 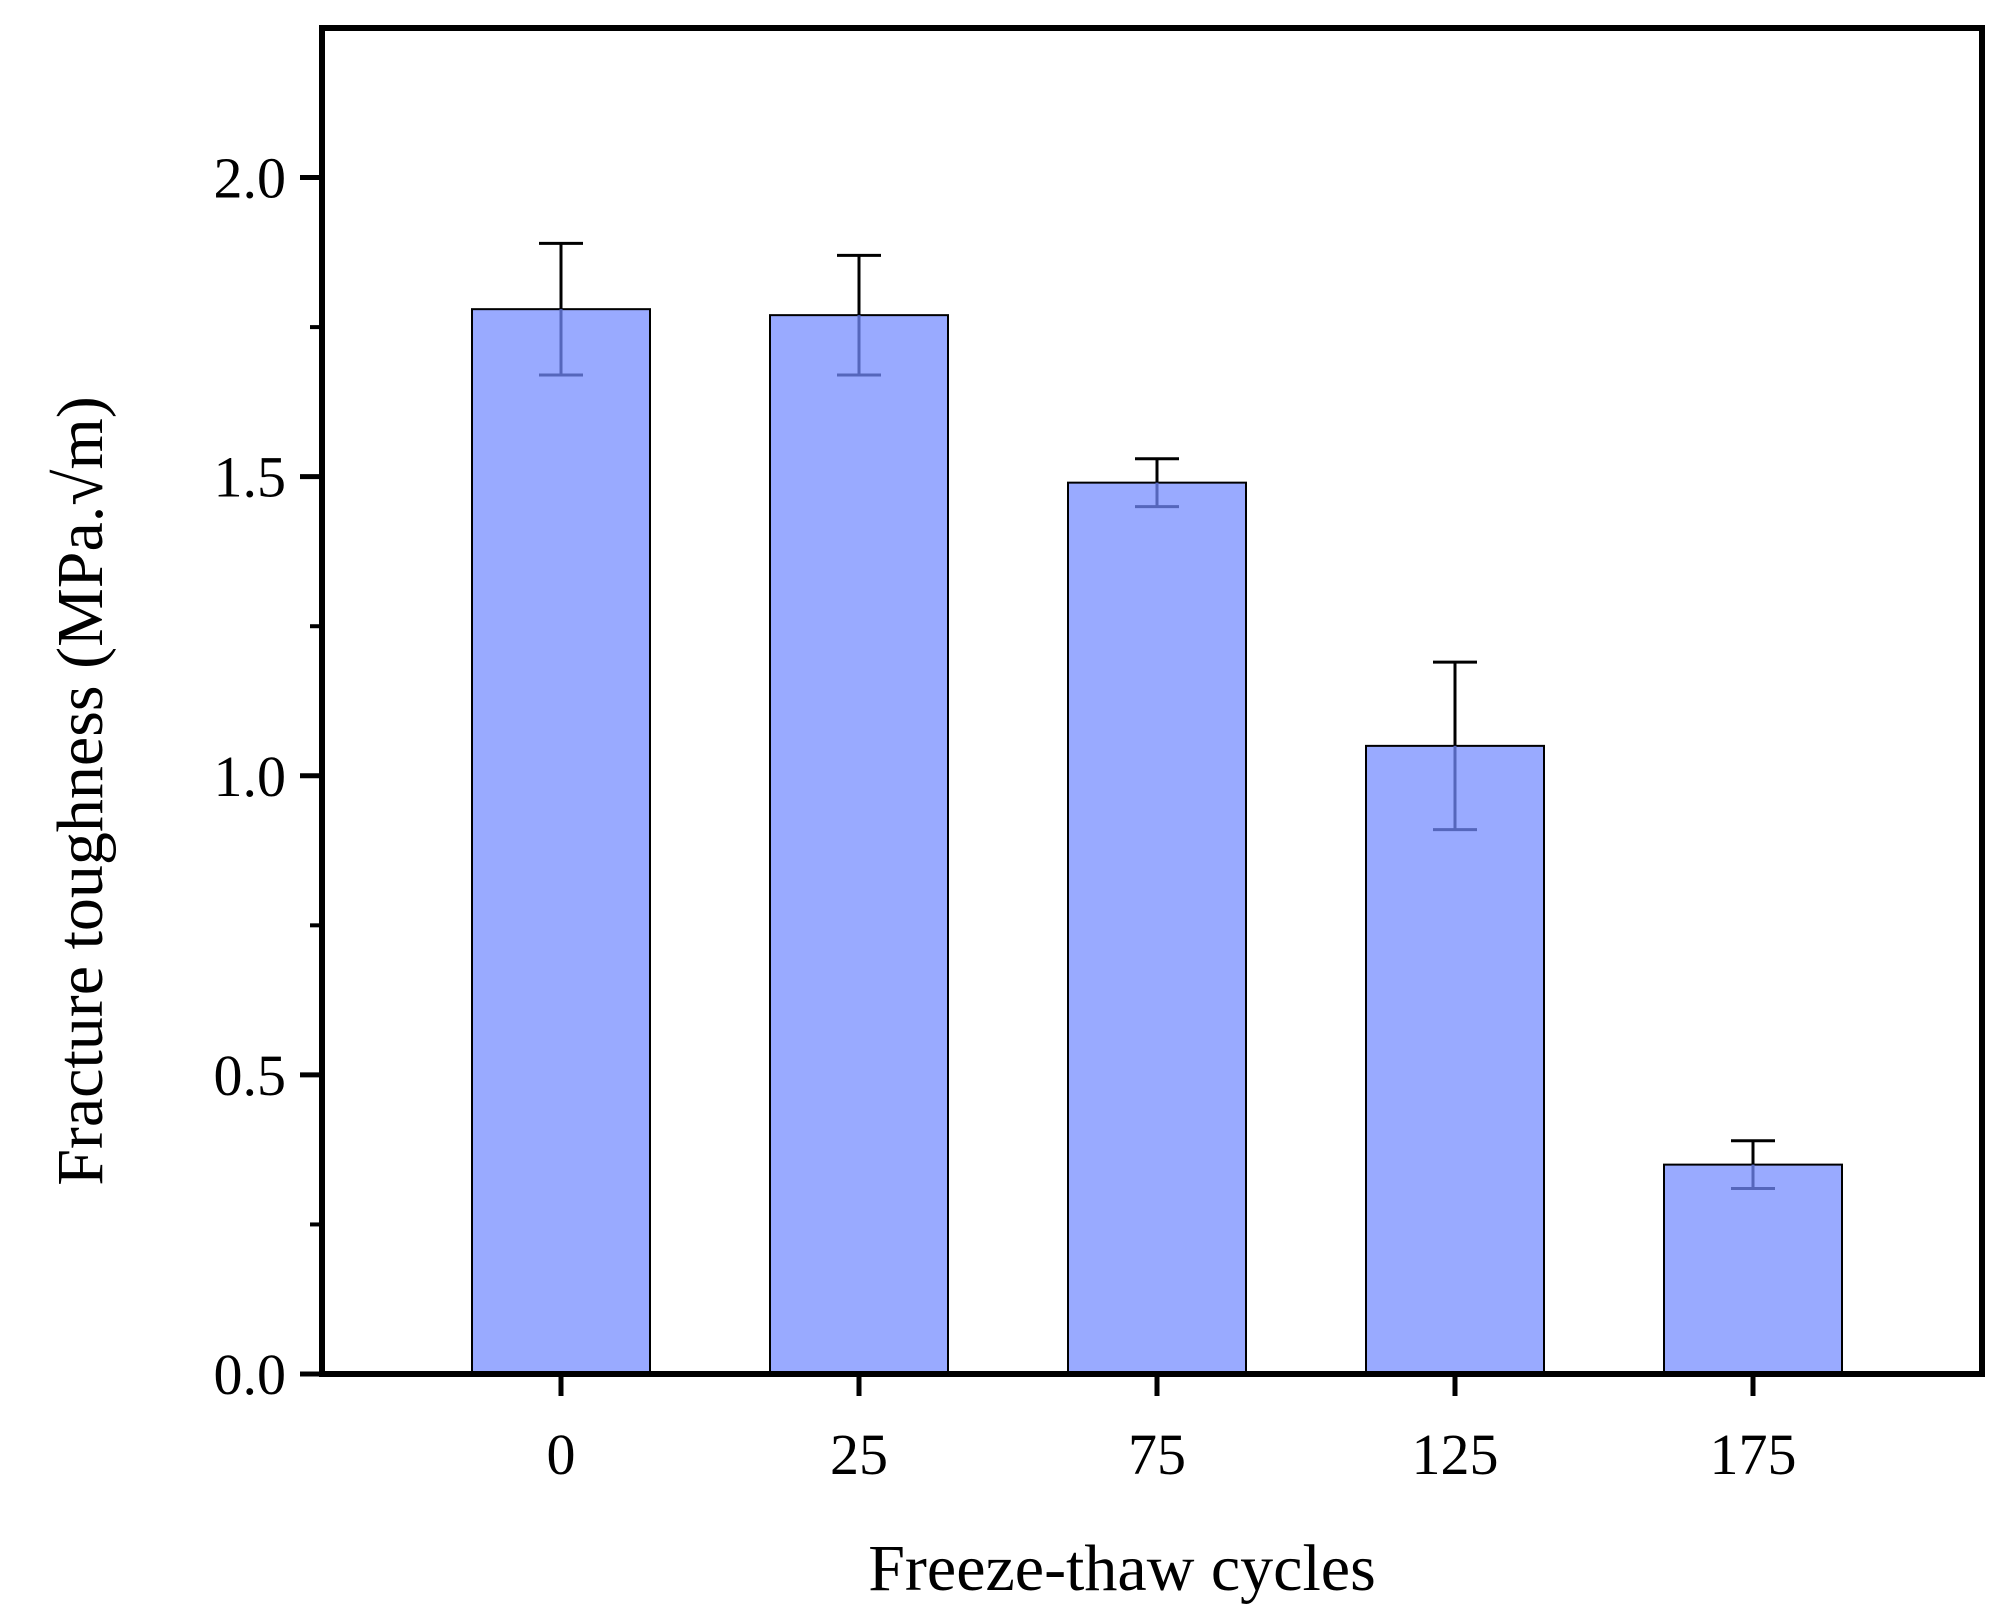 I want to click on x-tick-label-125: 125, so click(x=1455, y=1454).